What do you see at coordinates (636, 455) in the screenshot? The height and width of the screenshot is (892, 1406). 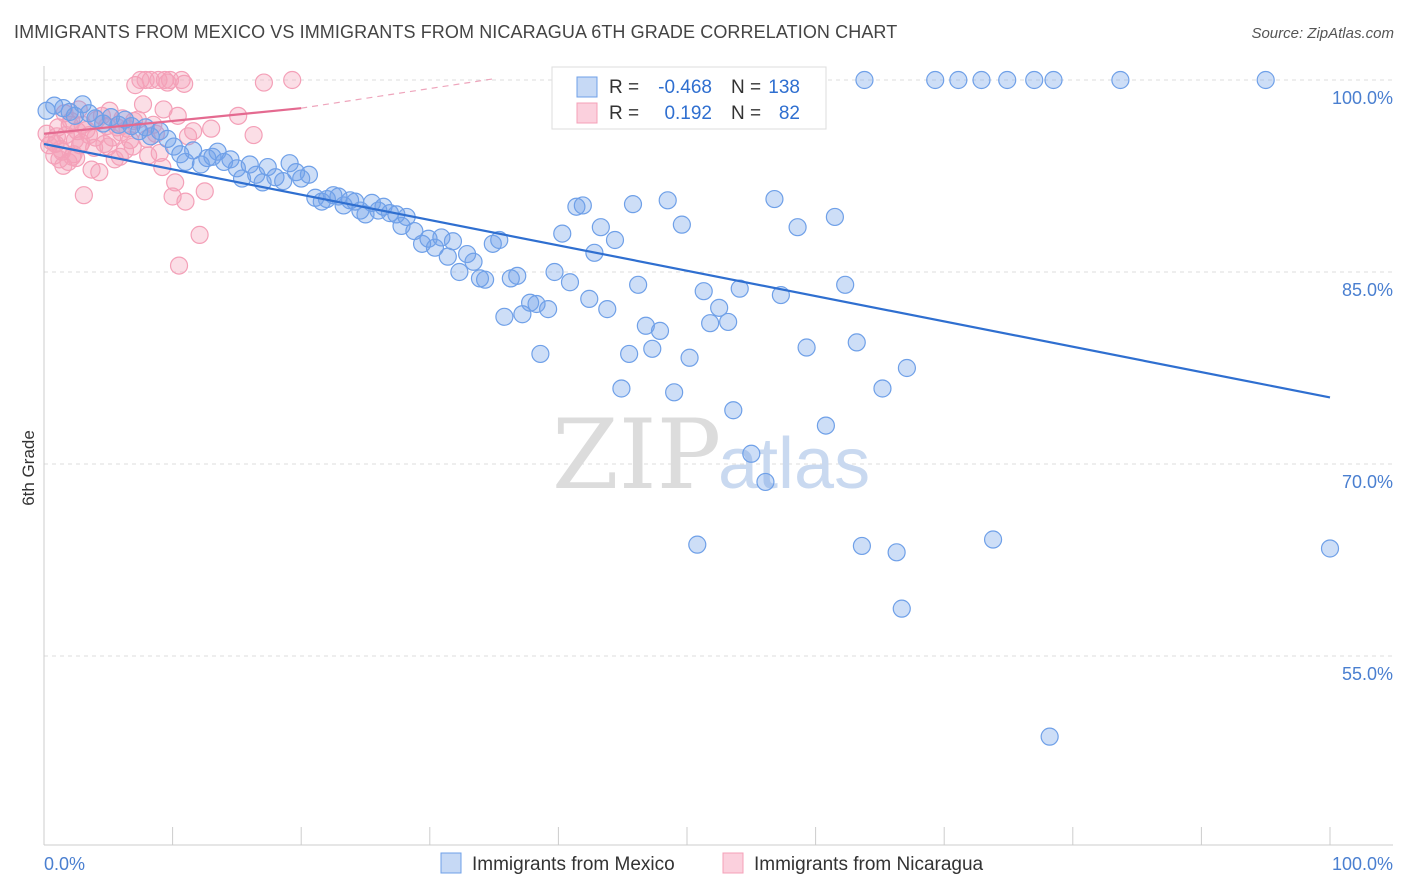 I see `watermark-zip: ZIP` at bounding box center [636, 455].